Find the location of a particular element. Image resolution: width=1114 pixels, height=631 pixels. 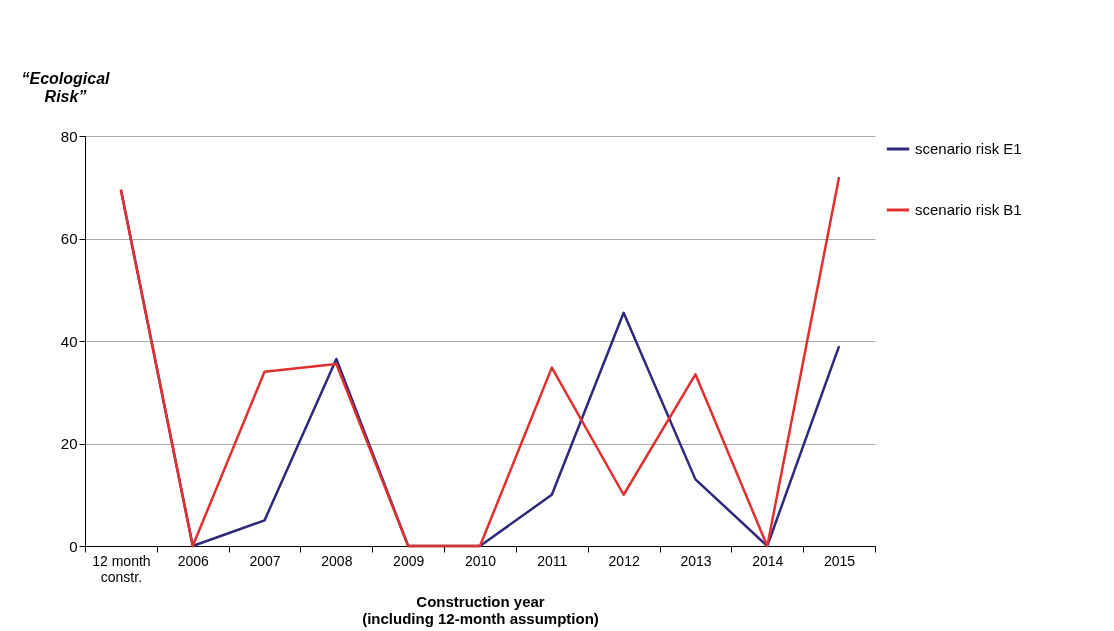

y-axis-title: “Ecological Risk” is located at coordinates (66, 87).